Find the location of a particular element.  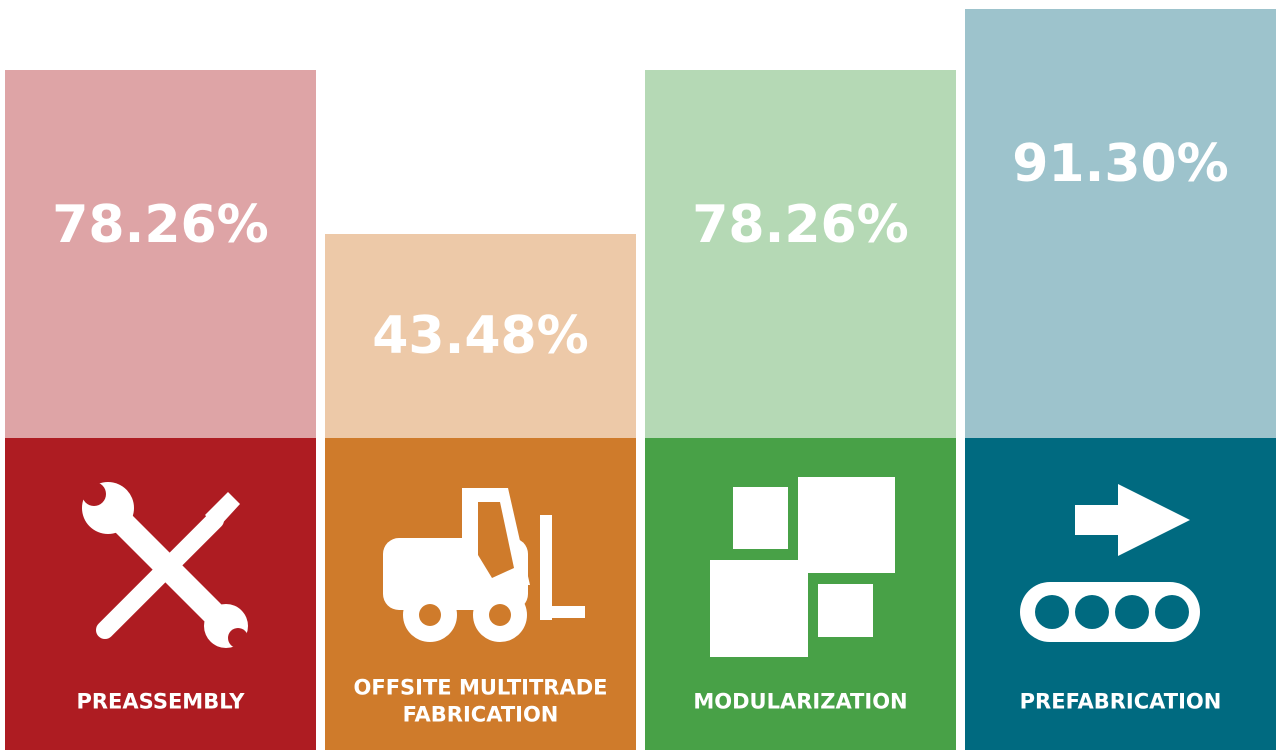

category-label: OFFSITE MULTITRADE FABRICATION is located at coordinates (480, 701).